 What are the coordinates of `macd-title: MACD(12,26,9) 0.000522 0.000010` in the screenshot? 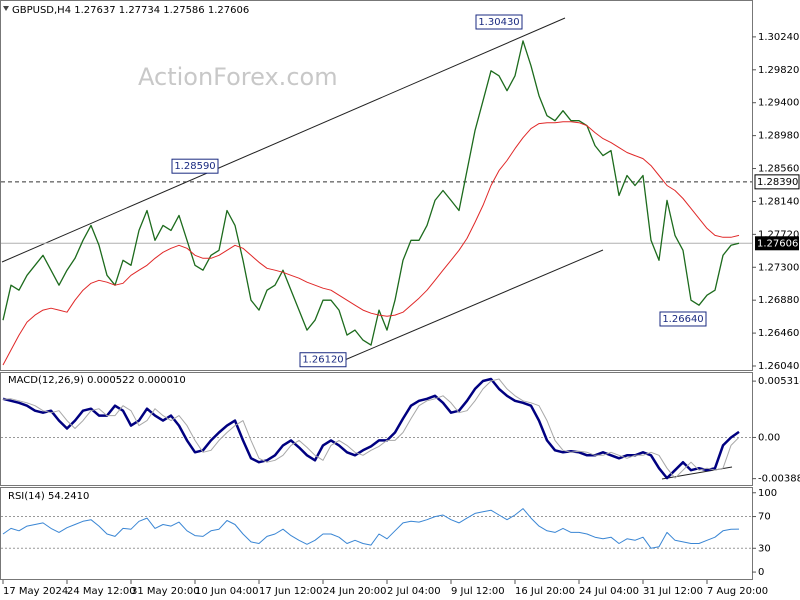 It's located at (97, 380).